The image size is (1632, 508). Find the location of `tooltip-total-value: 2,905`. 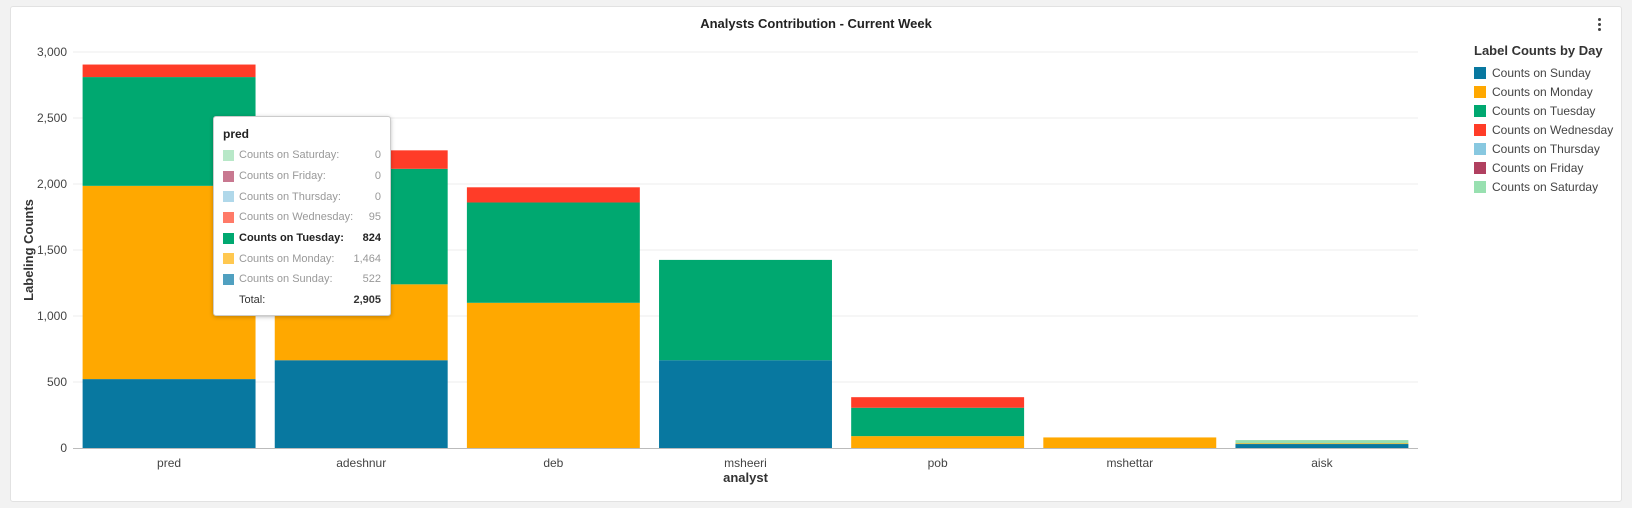

tooltip-total-value: 2,905 is located at coordinates (367, 300).